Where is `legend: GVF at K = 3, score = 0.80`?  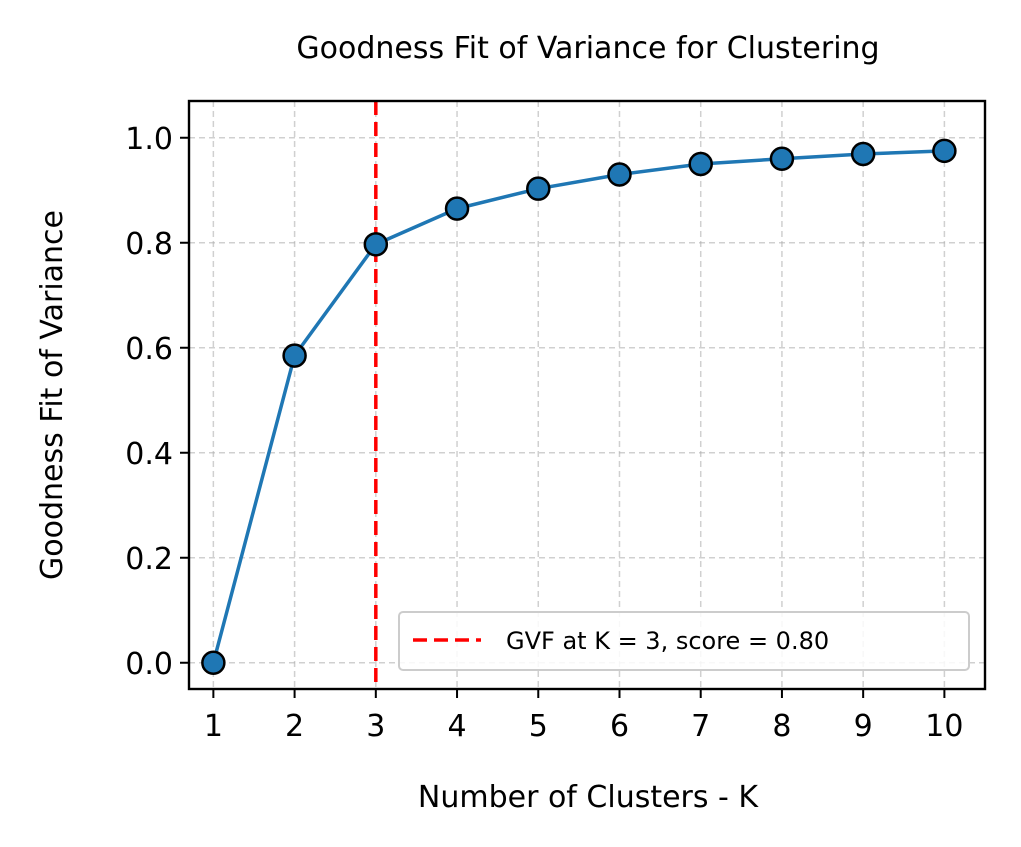 legend: GVF at K = 3, score = 0.80 is located at coordinates (684, 641).